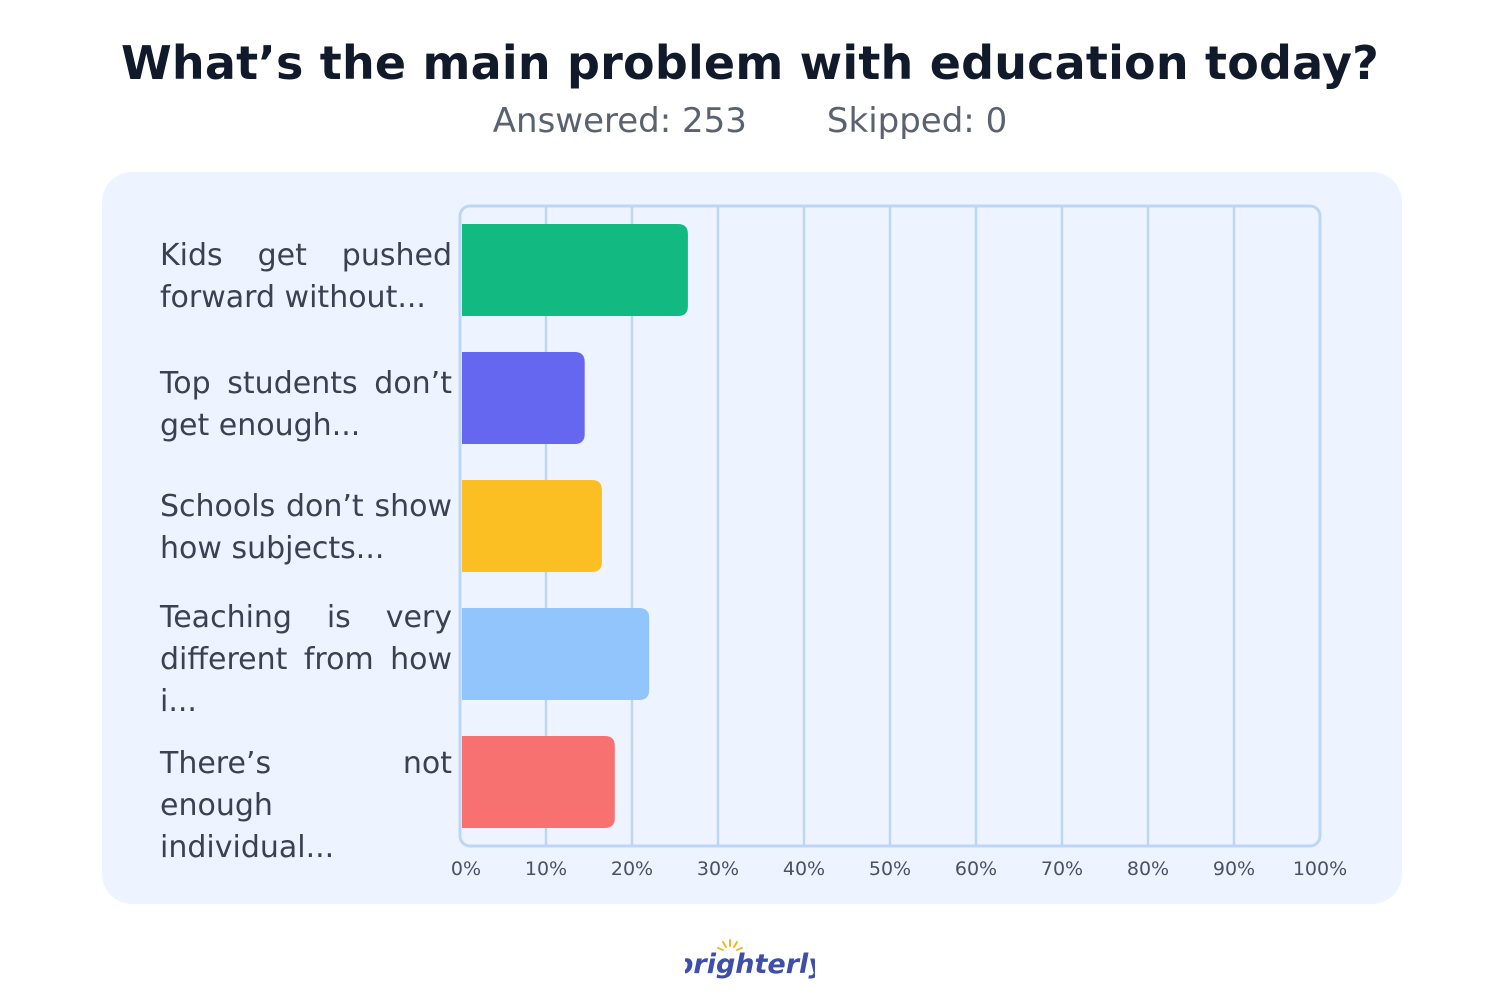  I want to click on x-tick-label-50: 50%, so click(890, 869).